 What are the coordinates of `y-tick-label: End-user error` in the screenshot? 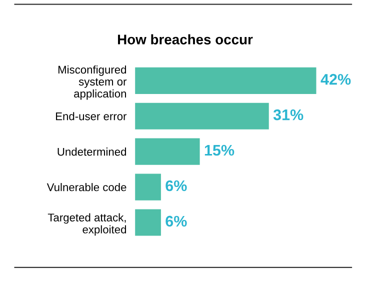 It's located at (91, 116).